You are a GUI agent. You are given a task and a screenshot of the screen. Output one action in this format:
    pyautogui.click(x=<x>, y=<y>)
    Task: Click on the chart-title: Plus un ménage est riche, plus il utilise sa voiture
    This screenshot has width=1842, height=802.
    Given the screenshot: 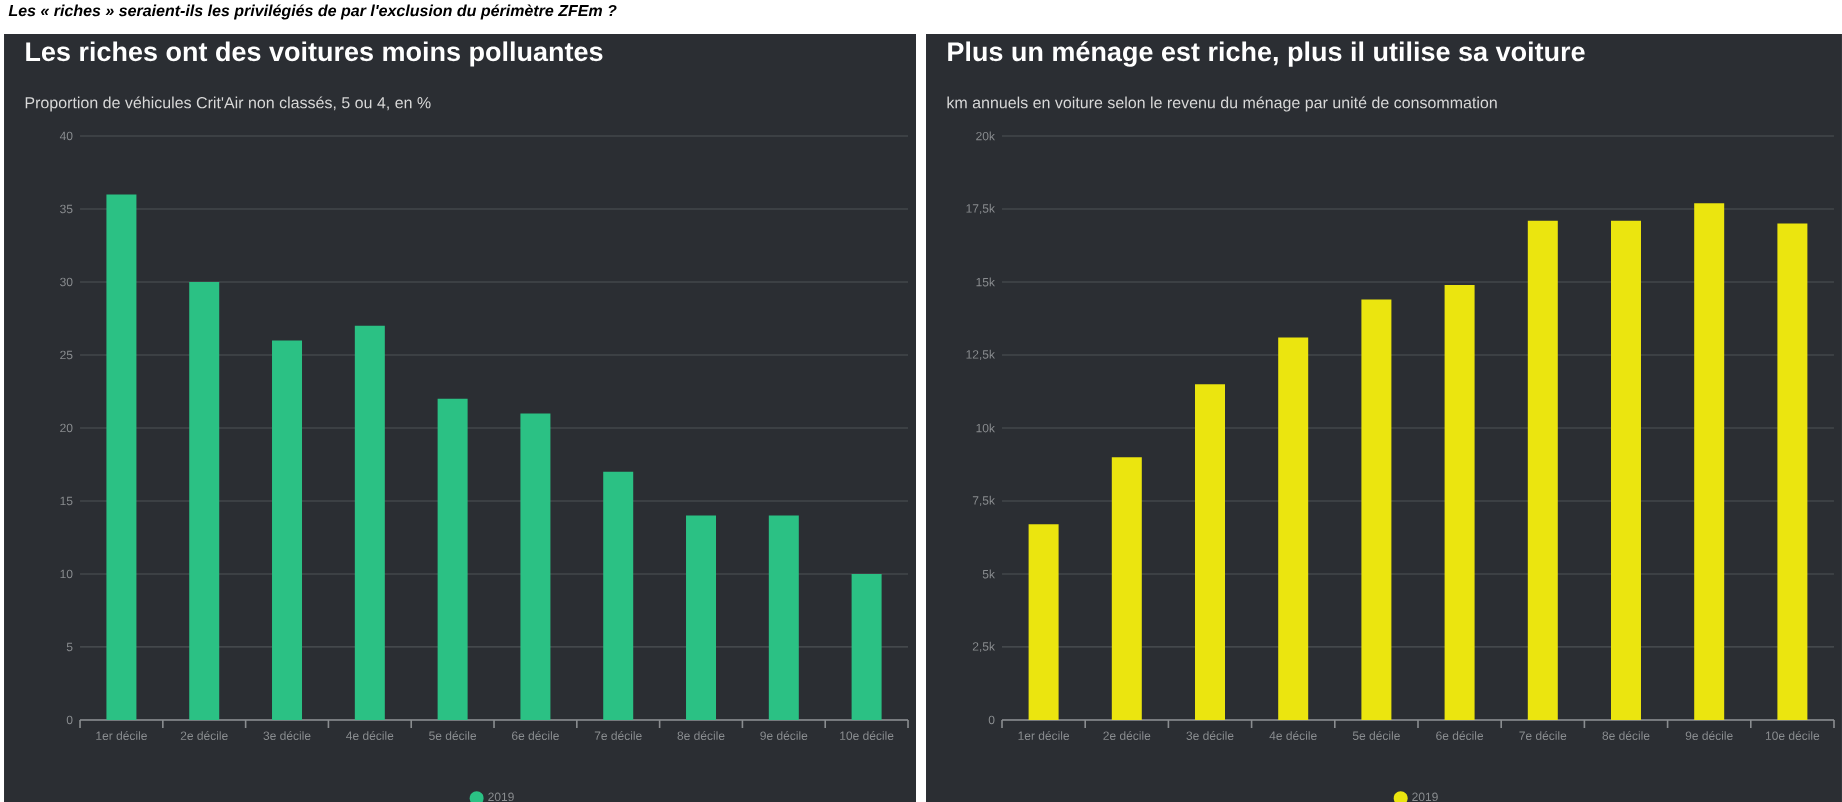 What is the action you would take?
    pyautogui.click(x=1266, y=54)
    